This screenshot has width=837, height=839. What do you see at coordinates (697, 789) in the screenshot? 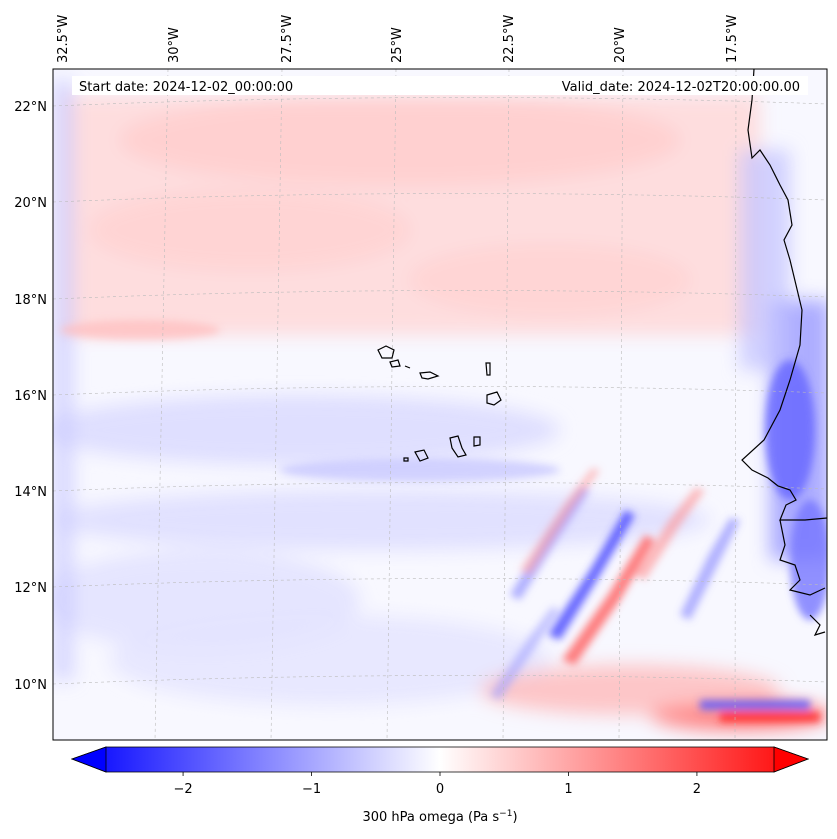
I see `colorbar-tick-label: 2` at bounding box center [697, 789].